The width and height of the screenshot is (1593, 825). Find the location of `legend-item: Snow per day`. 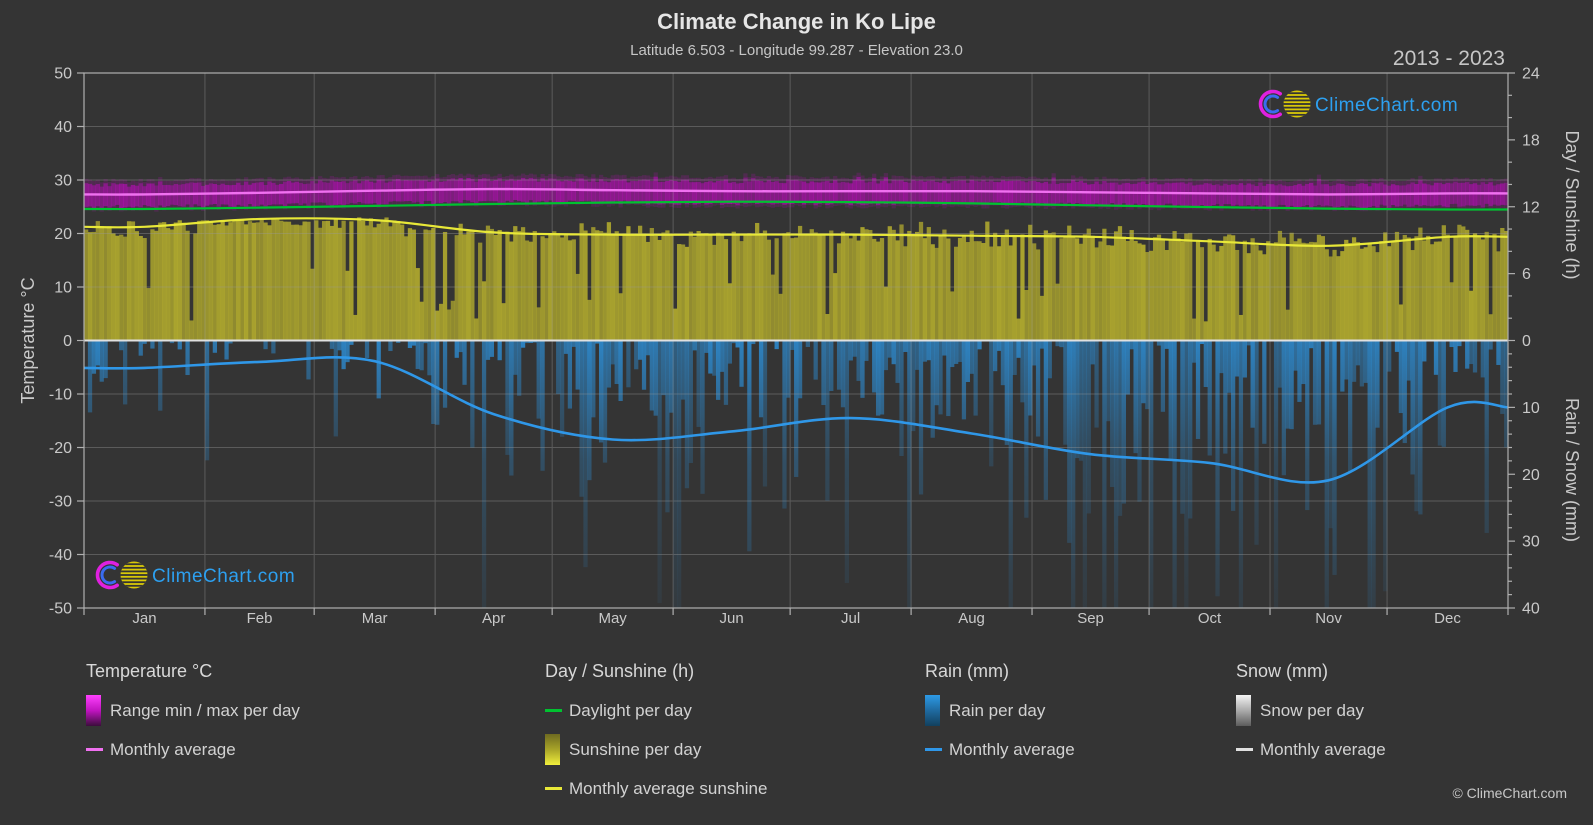

legend-item: Snow per day is located at coordinates (1311, 710).